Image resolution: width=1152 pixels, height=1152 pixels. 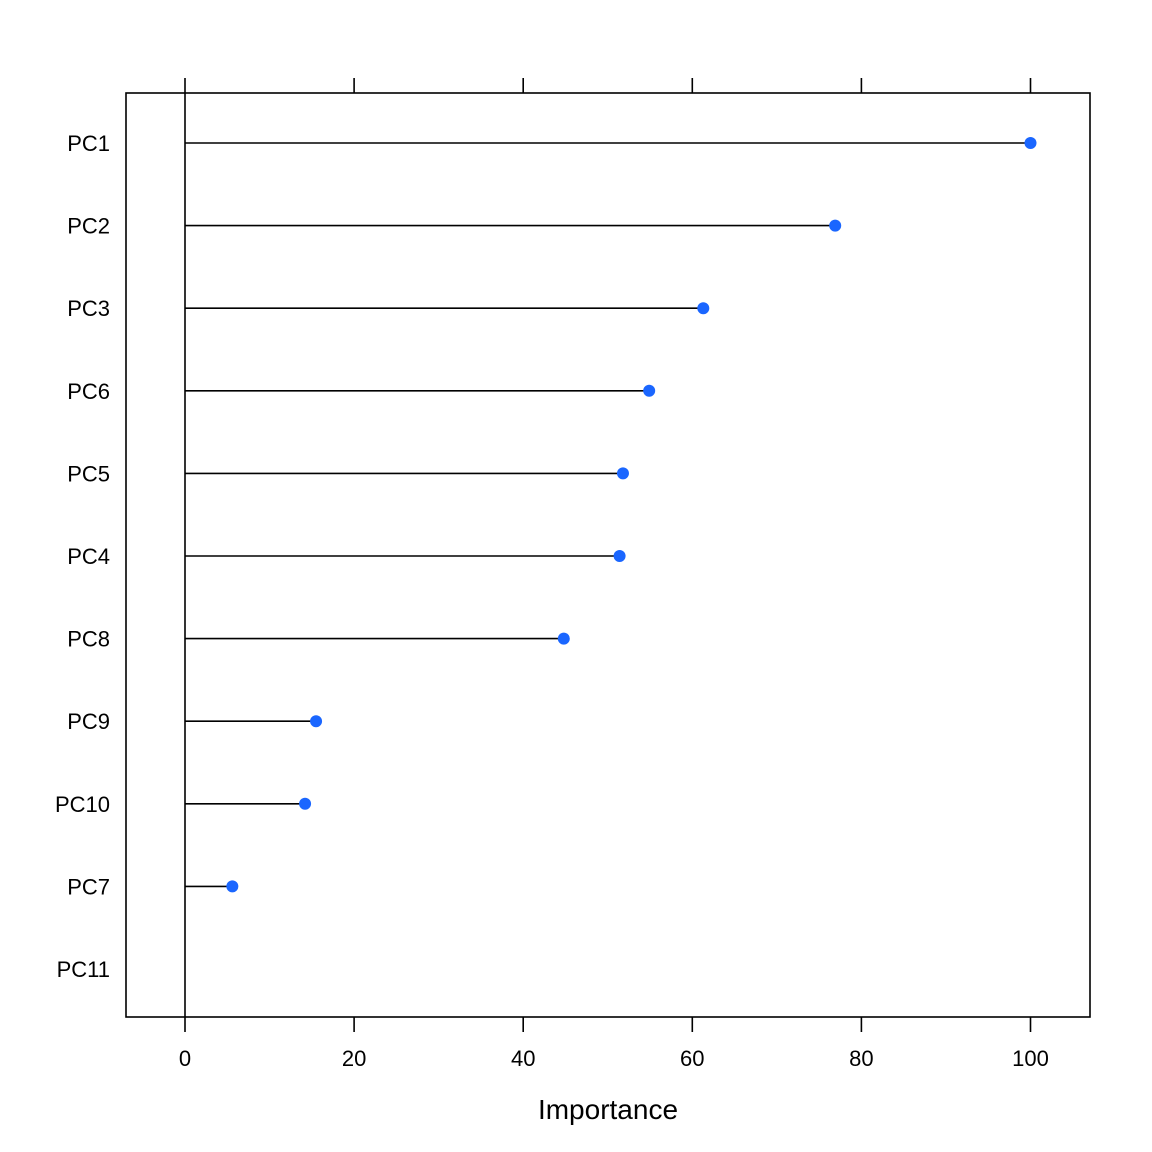 What do you see at coordinates (88, 639) in the screenshot?
I see `category-label: PC8` at bounding box center [88, 639].